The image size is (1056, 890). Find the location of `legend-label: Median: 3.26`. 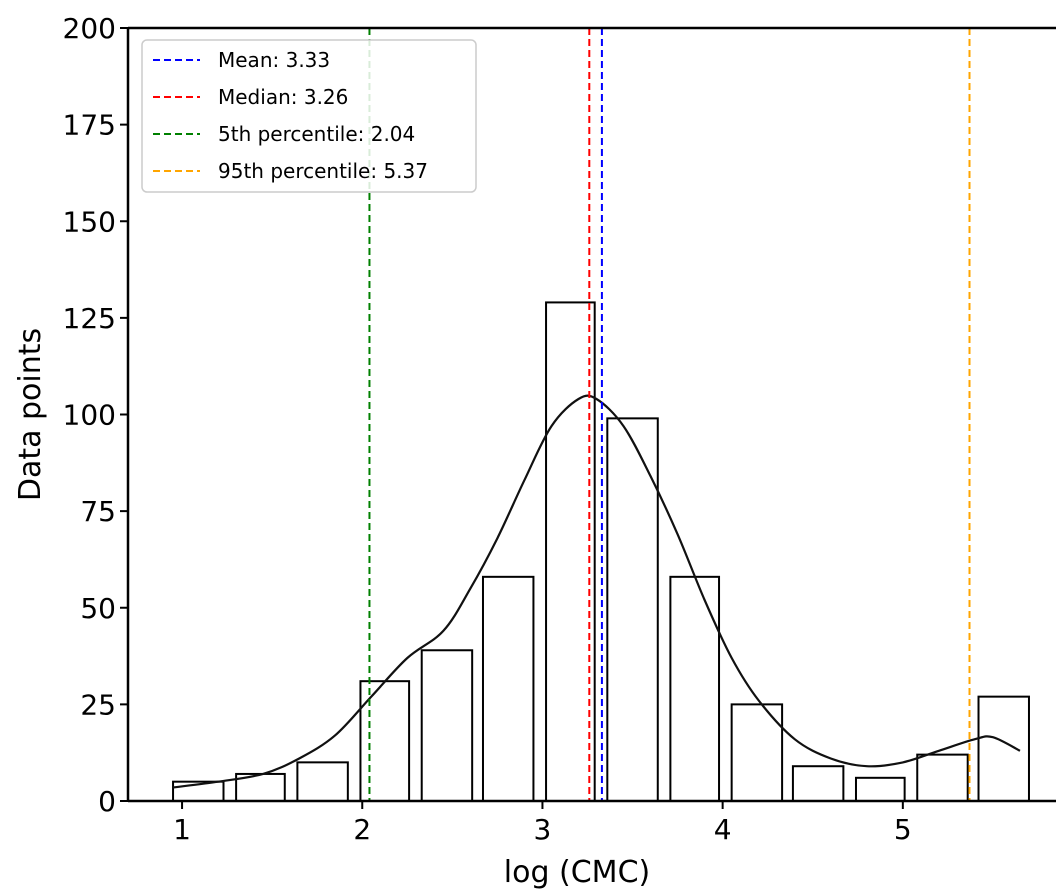

legend-label: Median: 3.26 is located at coordinates (283, 97).